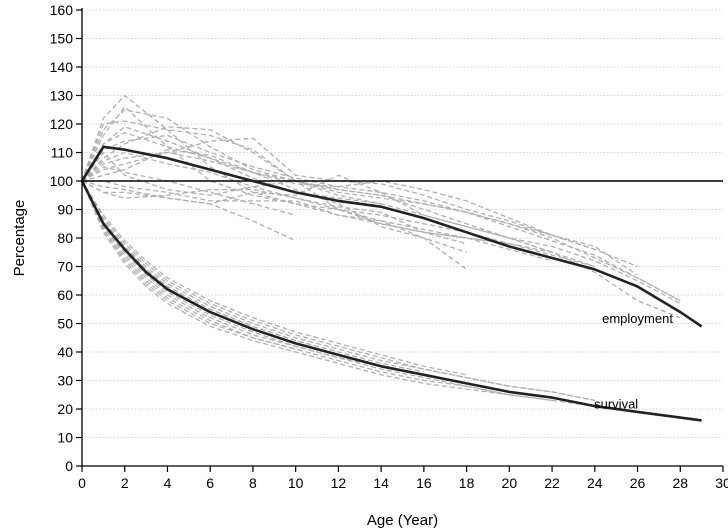 The image size is (728, 531). What do you see at coordinates (62, 181) in the screenshot?
I see `y-tick-label: 100` at bounding box center [62, 181].